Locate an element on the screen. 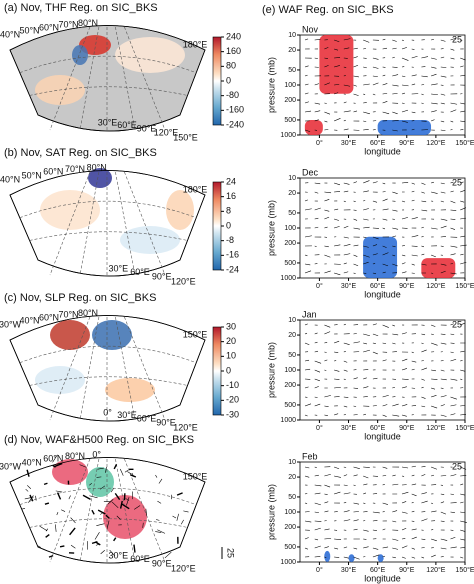 This screenshot has height=584, width=474. ref-label: 25 is located at coordinates (231, 553).